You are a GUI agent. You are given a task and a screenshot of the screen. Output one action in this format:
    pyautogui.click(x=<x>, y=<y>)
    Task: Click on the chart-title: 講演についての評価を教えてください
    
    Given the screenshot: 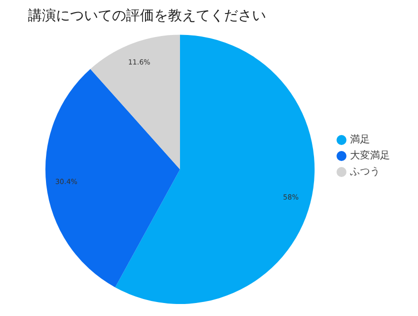 What is the action you would take?
    pyautogui.click(x=147, y=16)
    